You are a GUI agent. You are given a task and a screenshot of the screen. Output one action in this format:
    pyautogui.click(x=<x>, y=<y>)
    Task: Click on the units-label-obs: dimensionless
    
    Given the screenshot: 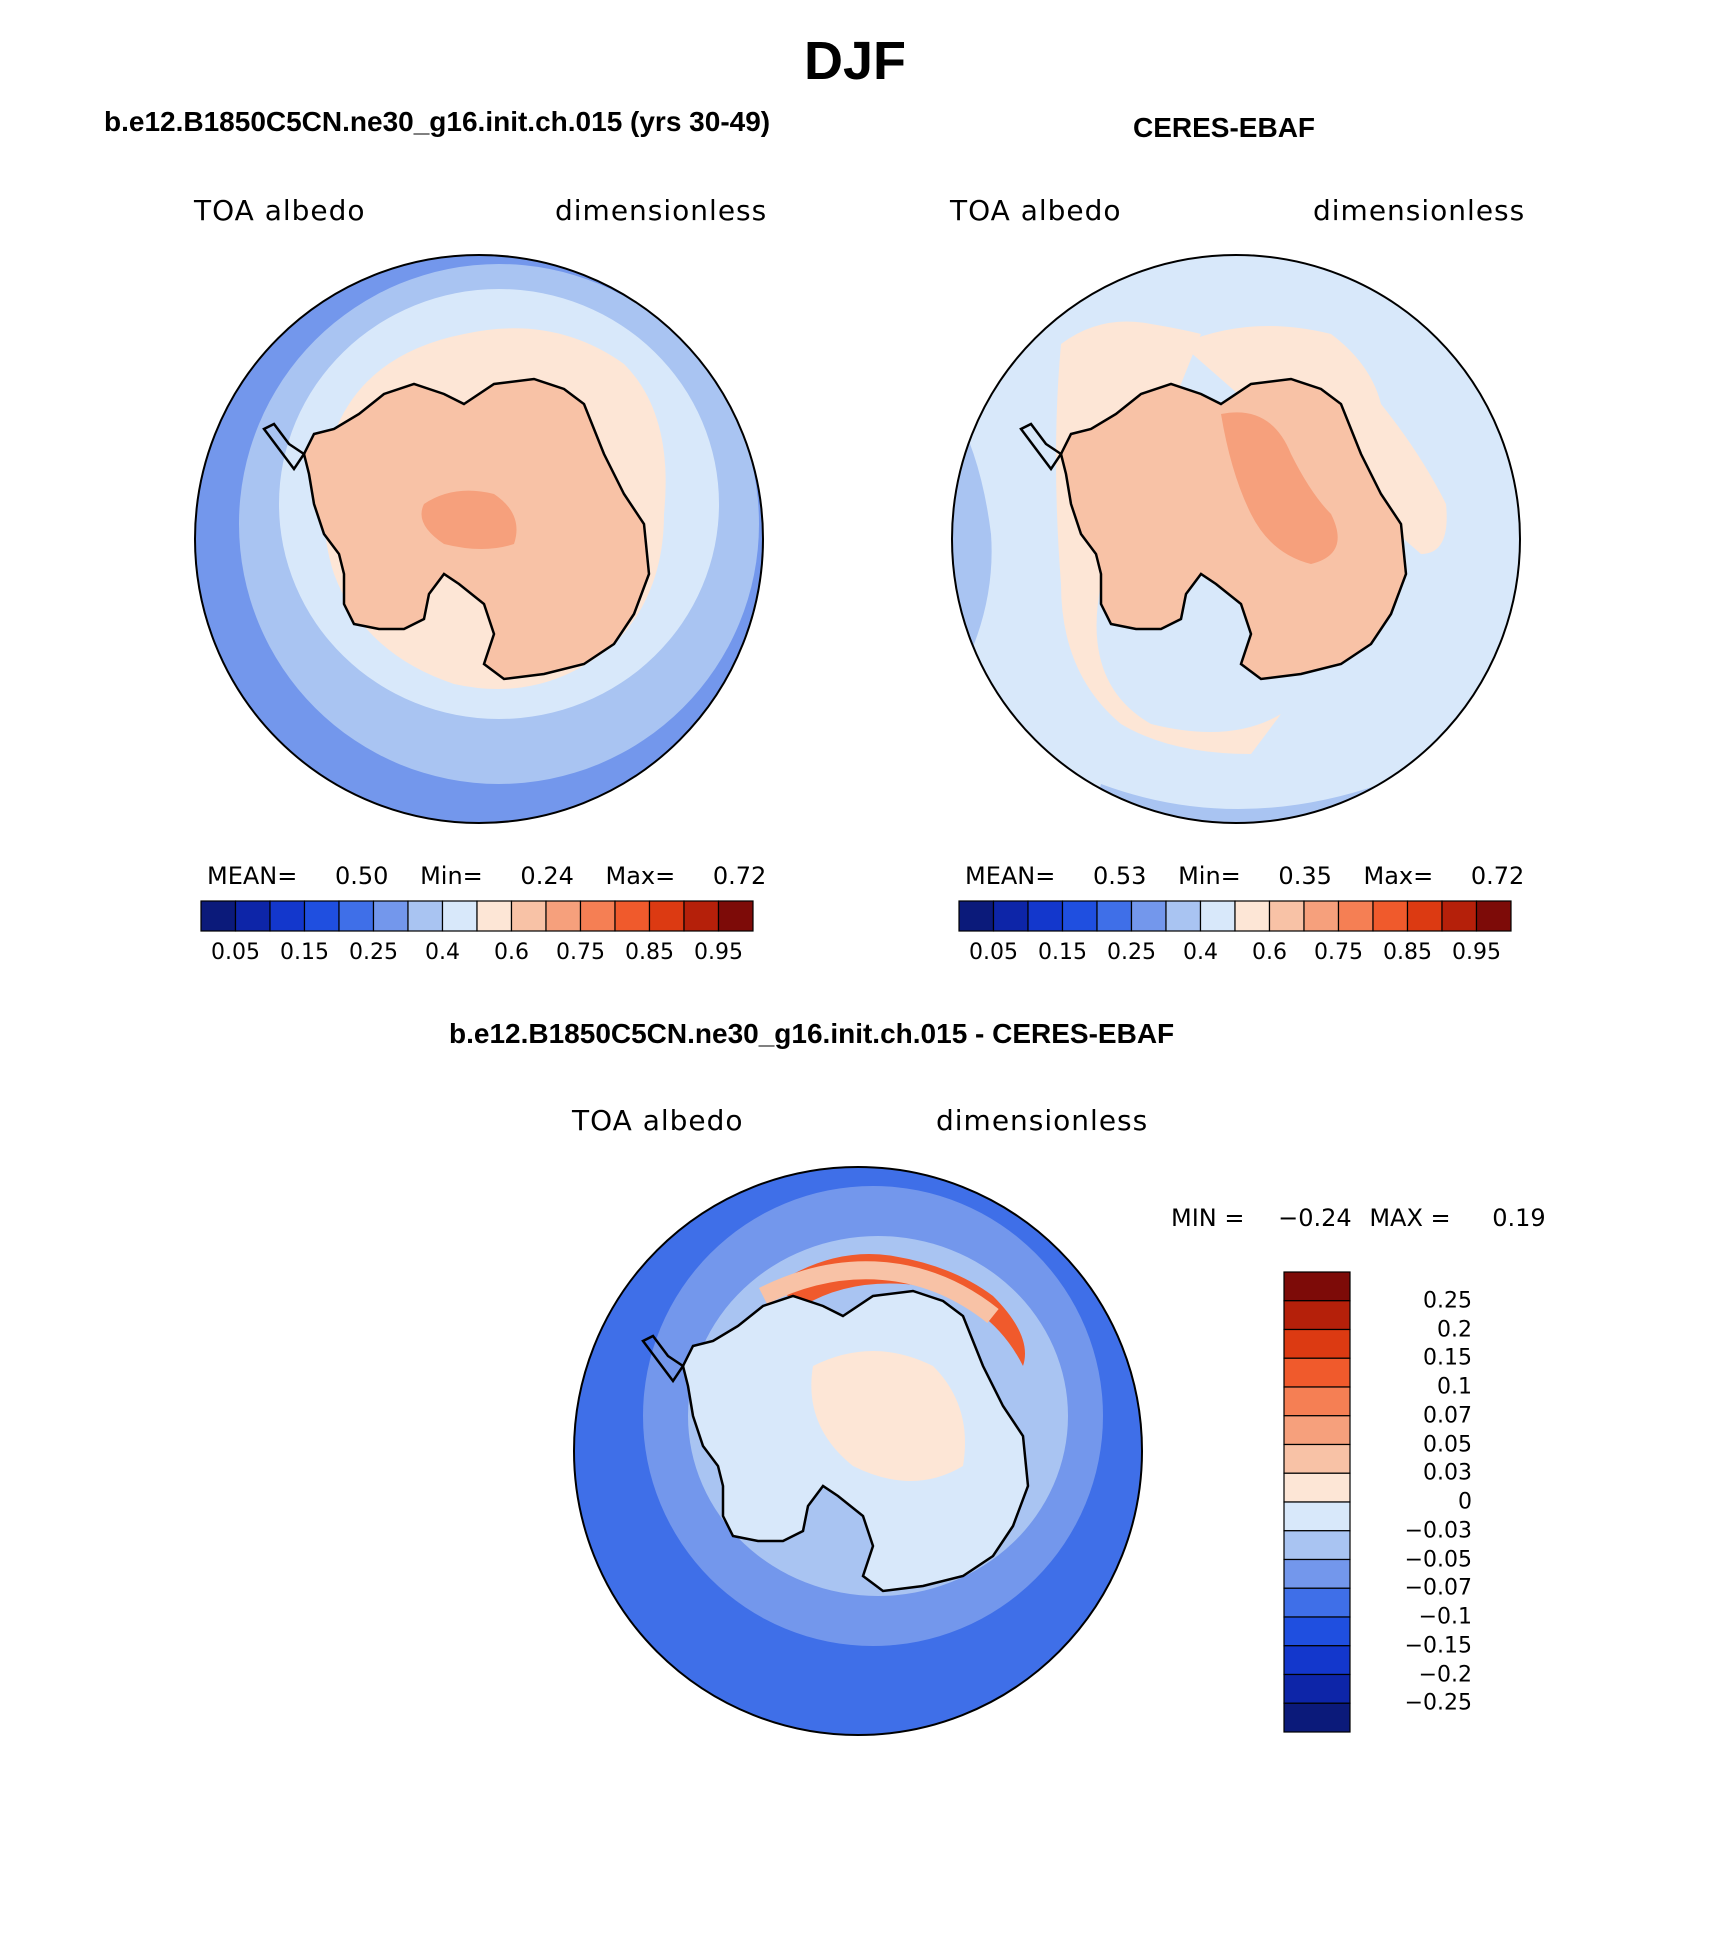 What is the action you would take?
    pyautogui.click(x=1419, y=210)
    